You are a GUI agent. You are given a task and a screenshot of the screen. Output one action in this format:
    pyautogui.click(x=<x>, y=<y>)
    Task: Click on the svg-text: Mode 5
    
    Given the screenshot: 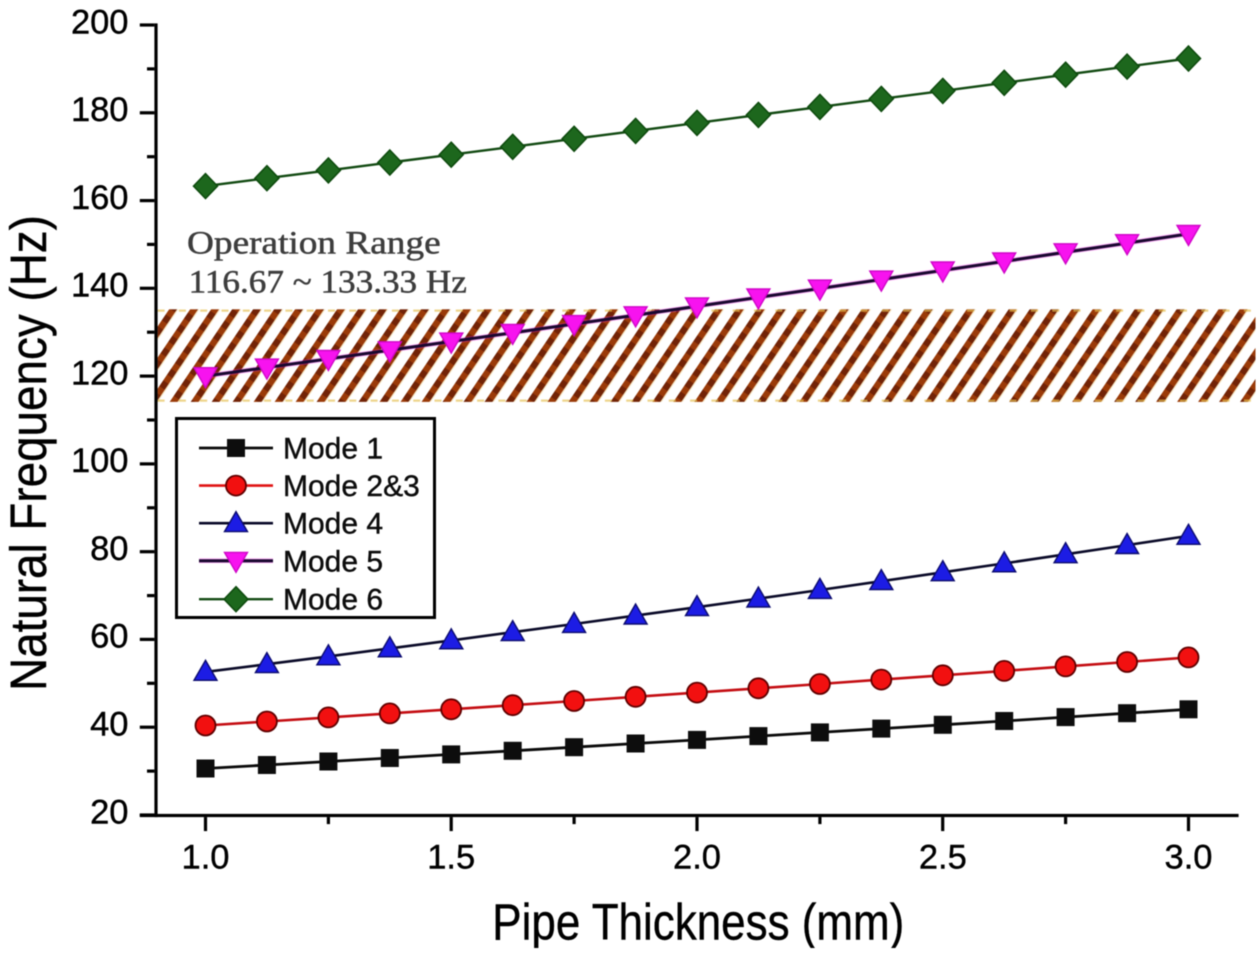 What is the action you would take?
    pyautogui.click(x=333, y=561)
    